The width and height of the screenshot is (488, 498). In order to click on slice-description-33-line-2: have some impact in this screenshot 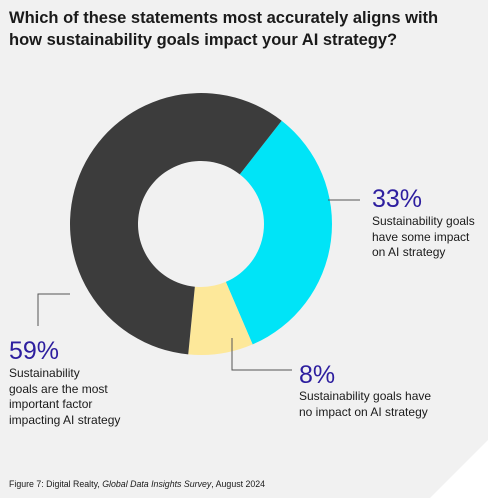, I will do `click(421, 236)`.